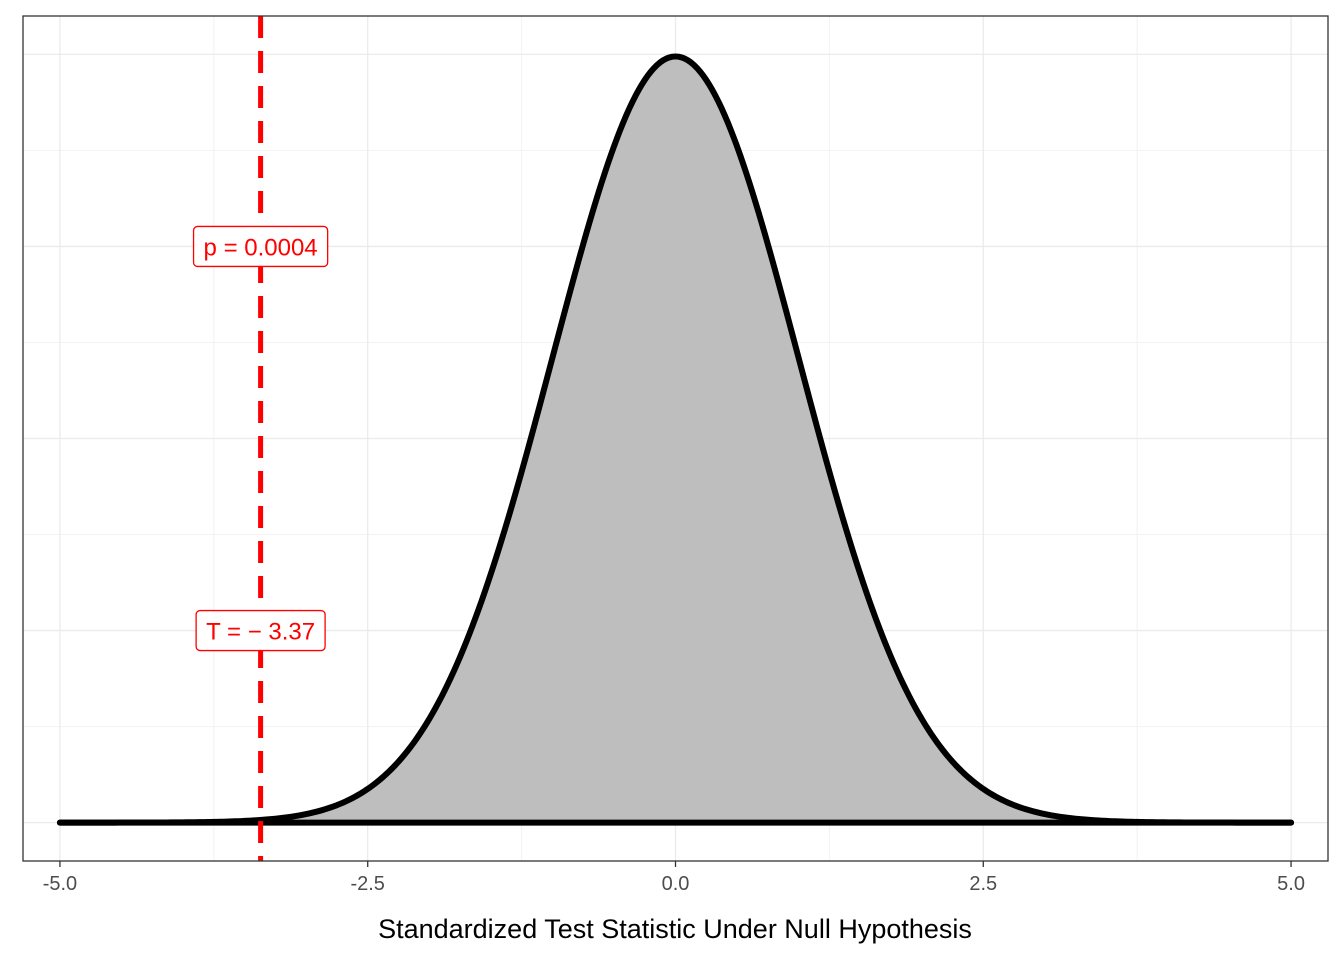 The width and height of the screenshot is (1344, 960). Describe the element at coordinates (1291, 884) in the screenshot. I see `x-tick-label: 5.0` at that location.